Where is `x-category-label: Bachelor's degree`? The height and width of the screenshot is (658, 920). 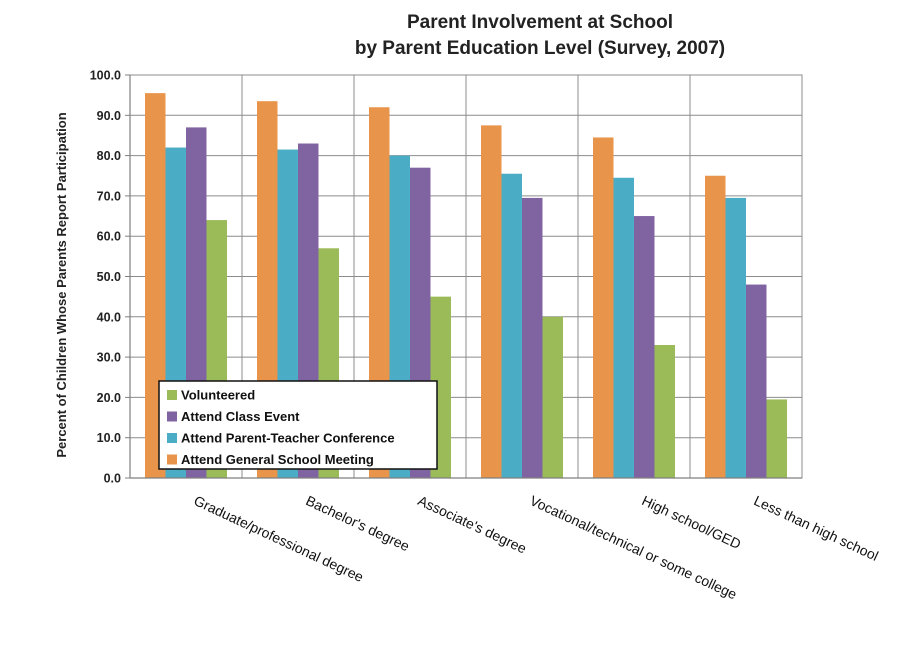
x-category-label: Bachelor's degree is located at coordinates (357, 523).